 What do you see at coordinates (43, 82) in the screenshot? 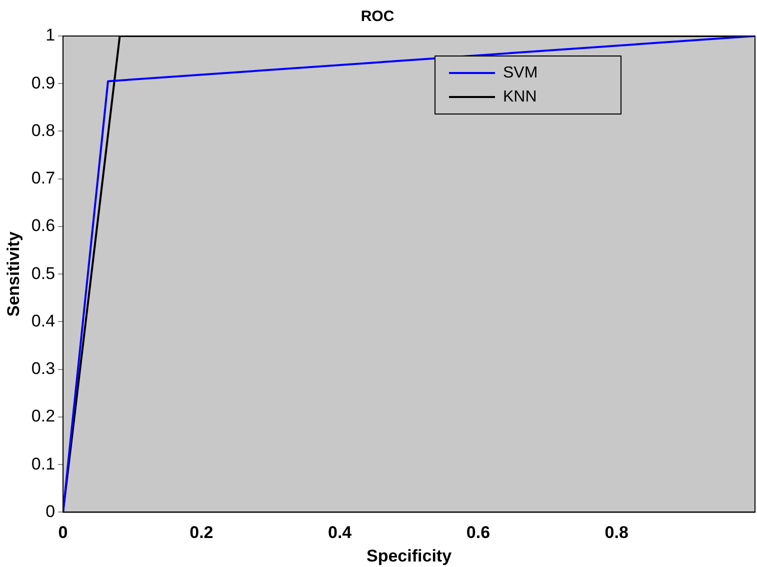
I see `y-tick-label: 0.9` at bounding box center [43, 82].